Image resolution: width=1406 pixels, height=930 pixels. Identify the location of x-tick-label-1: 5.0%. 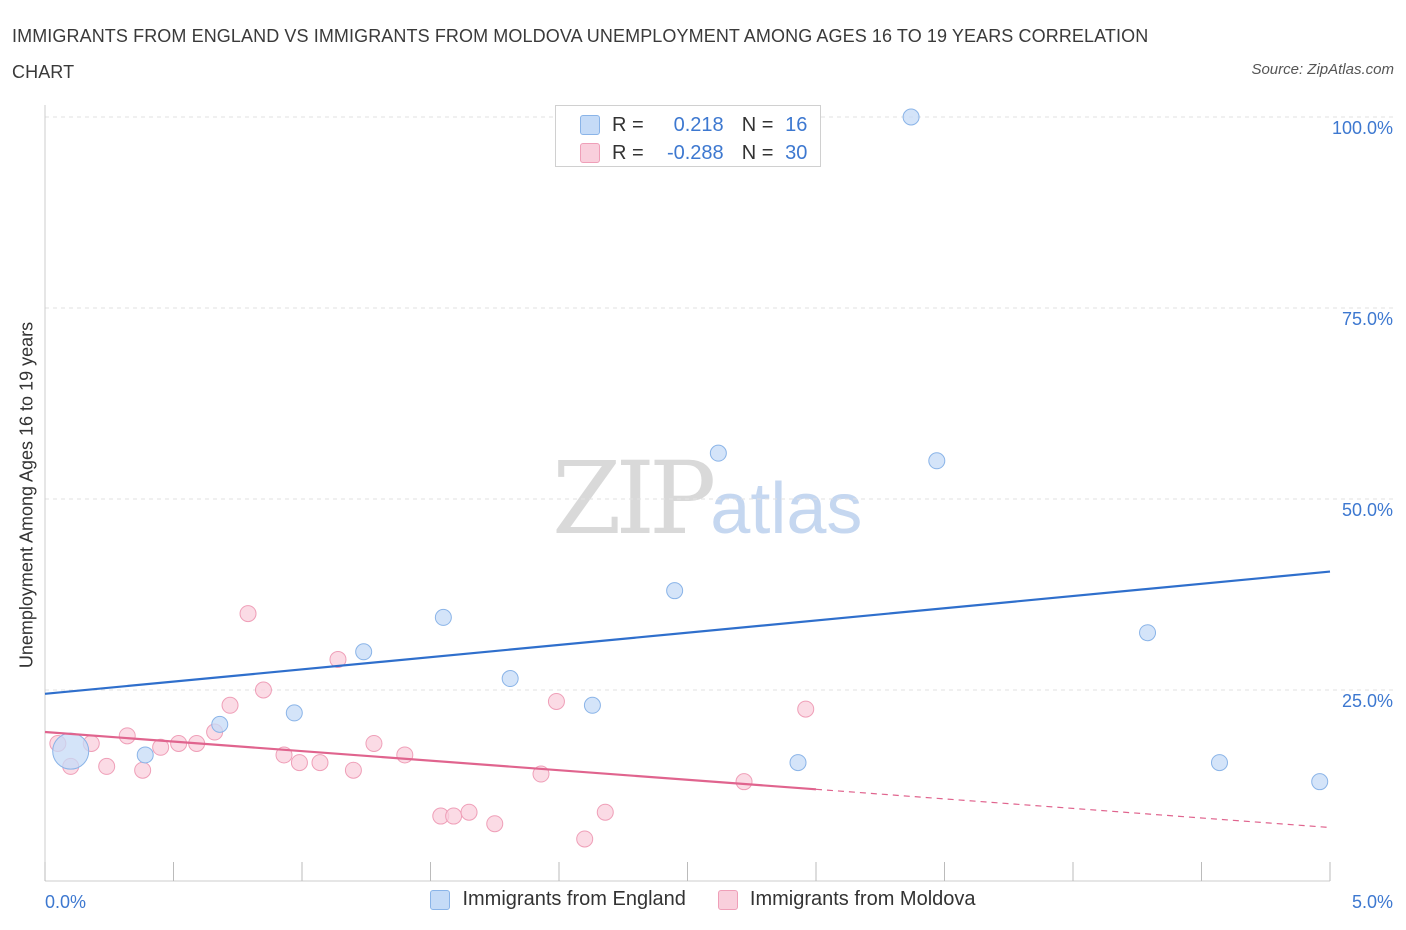
(1372, 902).